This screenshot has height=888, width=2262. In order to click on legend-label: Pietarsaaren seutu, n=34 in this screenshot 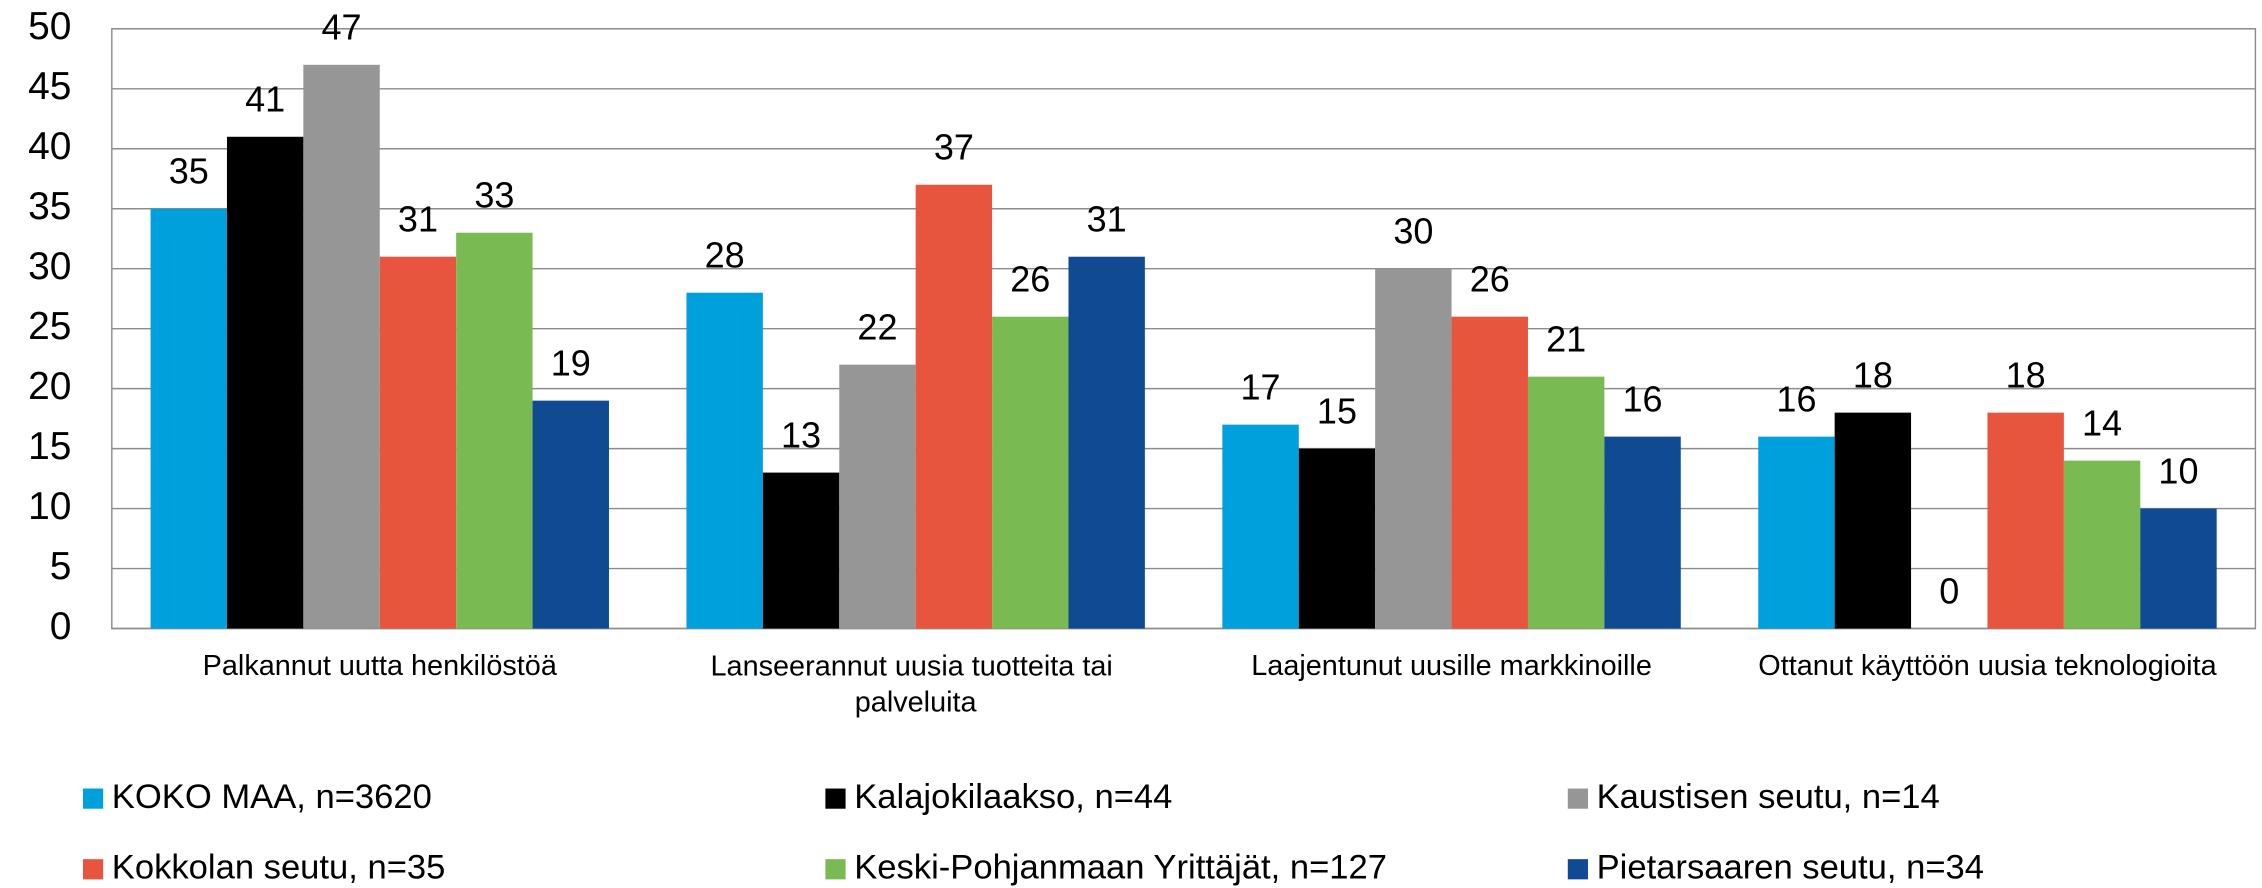, I will do `click(1790, 867)`.